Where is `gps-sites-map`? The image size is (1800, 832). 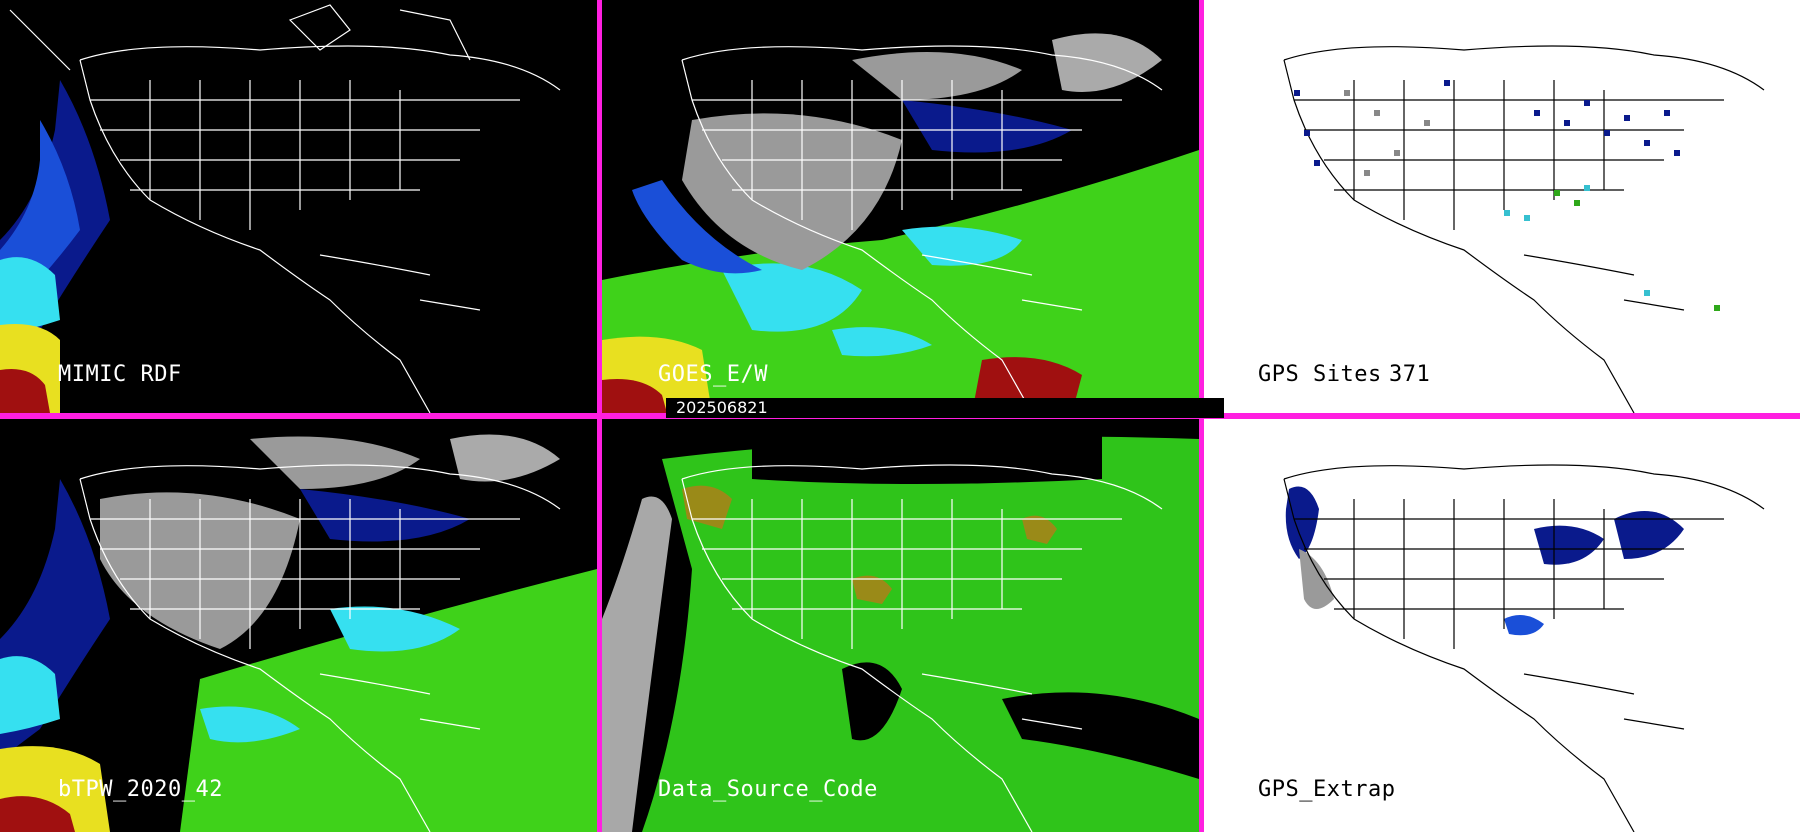 gps-sites-map is located at coordinates (1524, 229).